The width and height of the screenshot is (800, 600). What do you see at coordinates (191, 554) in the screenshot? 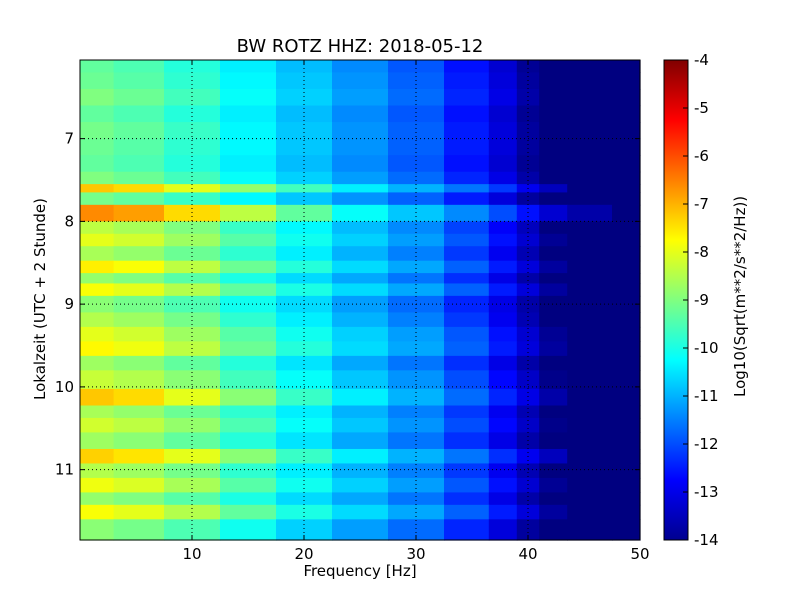
I see `x-tick-label: 10` at bounding box center [191, 554].